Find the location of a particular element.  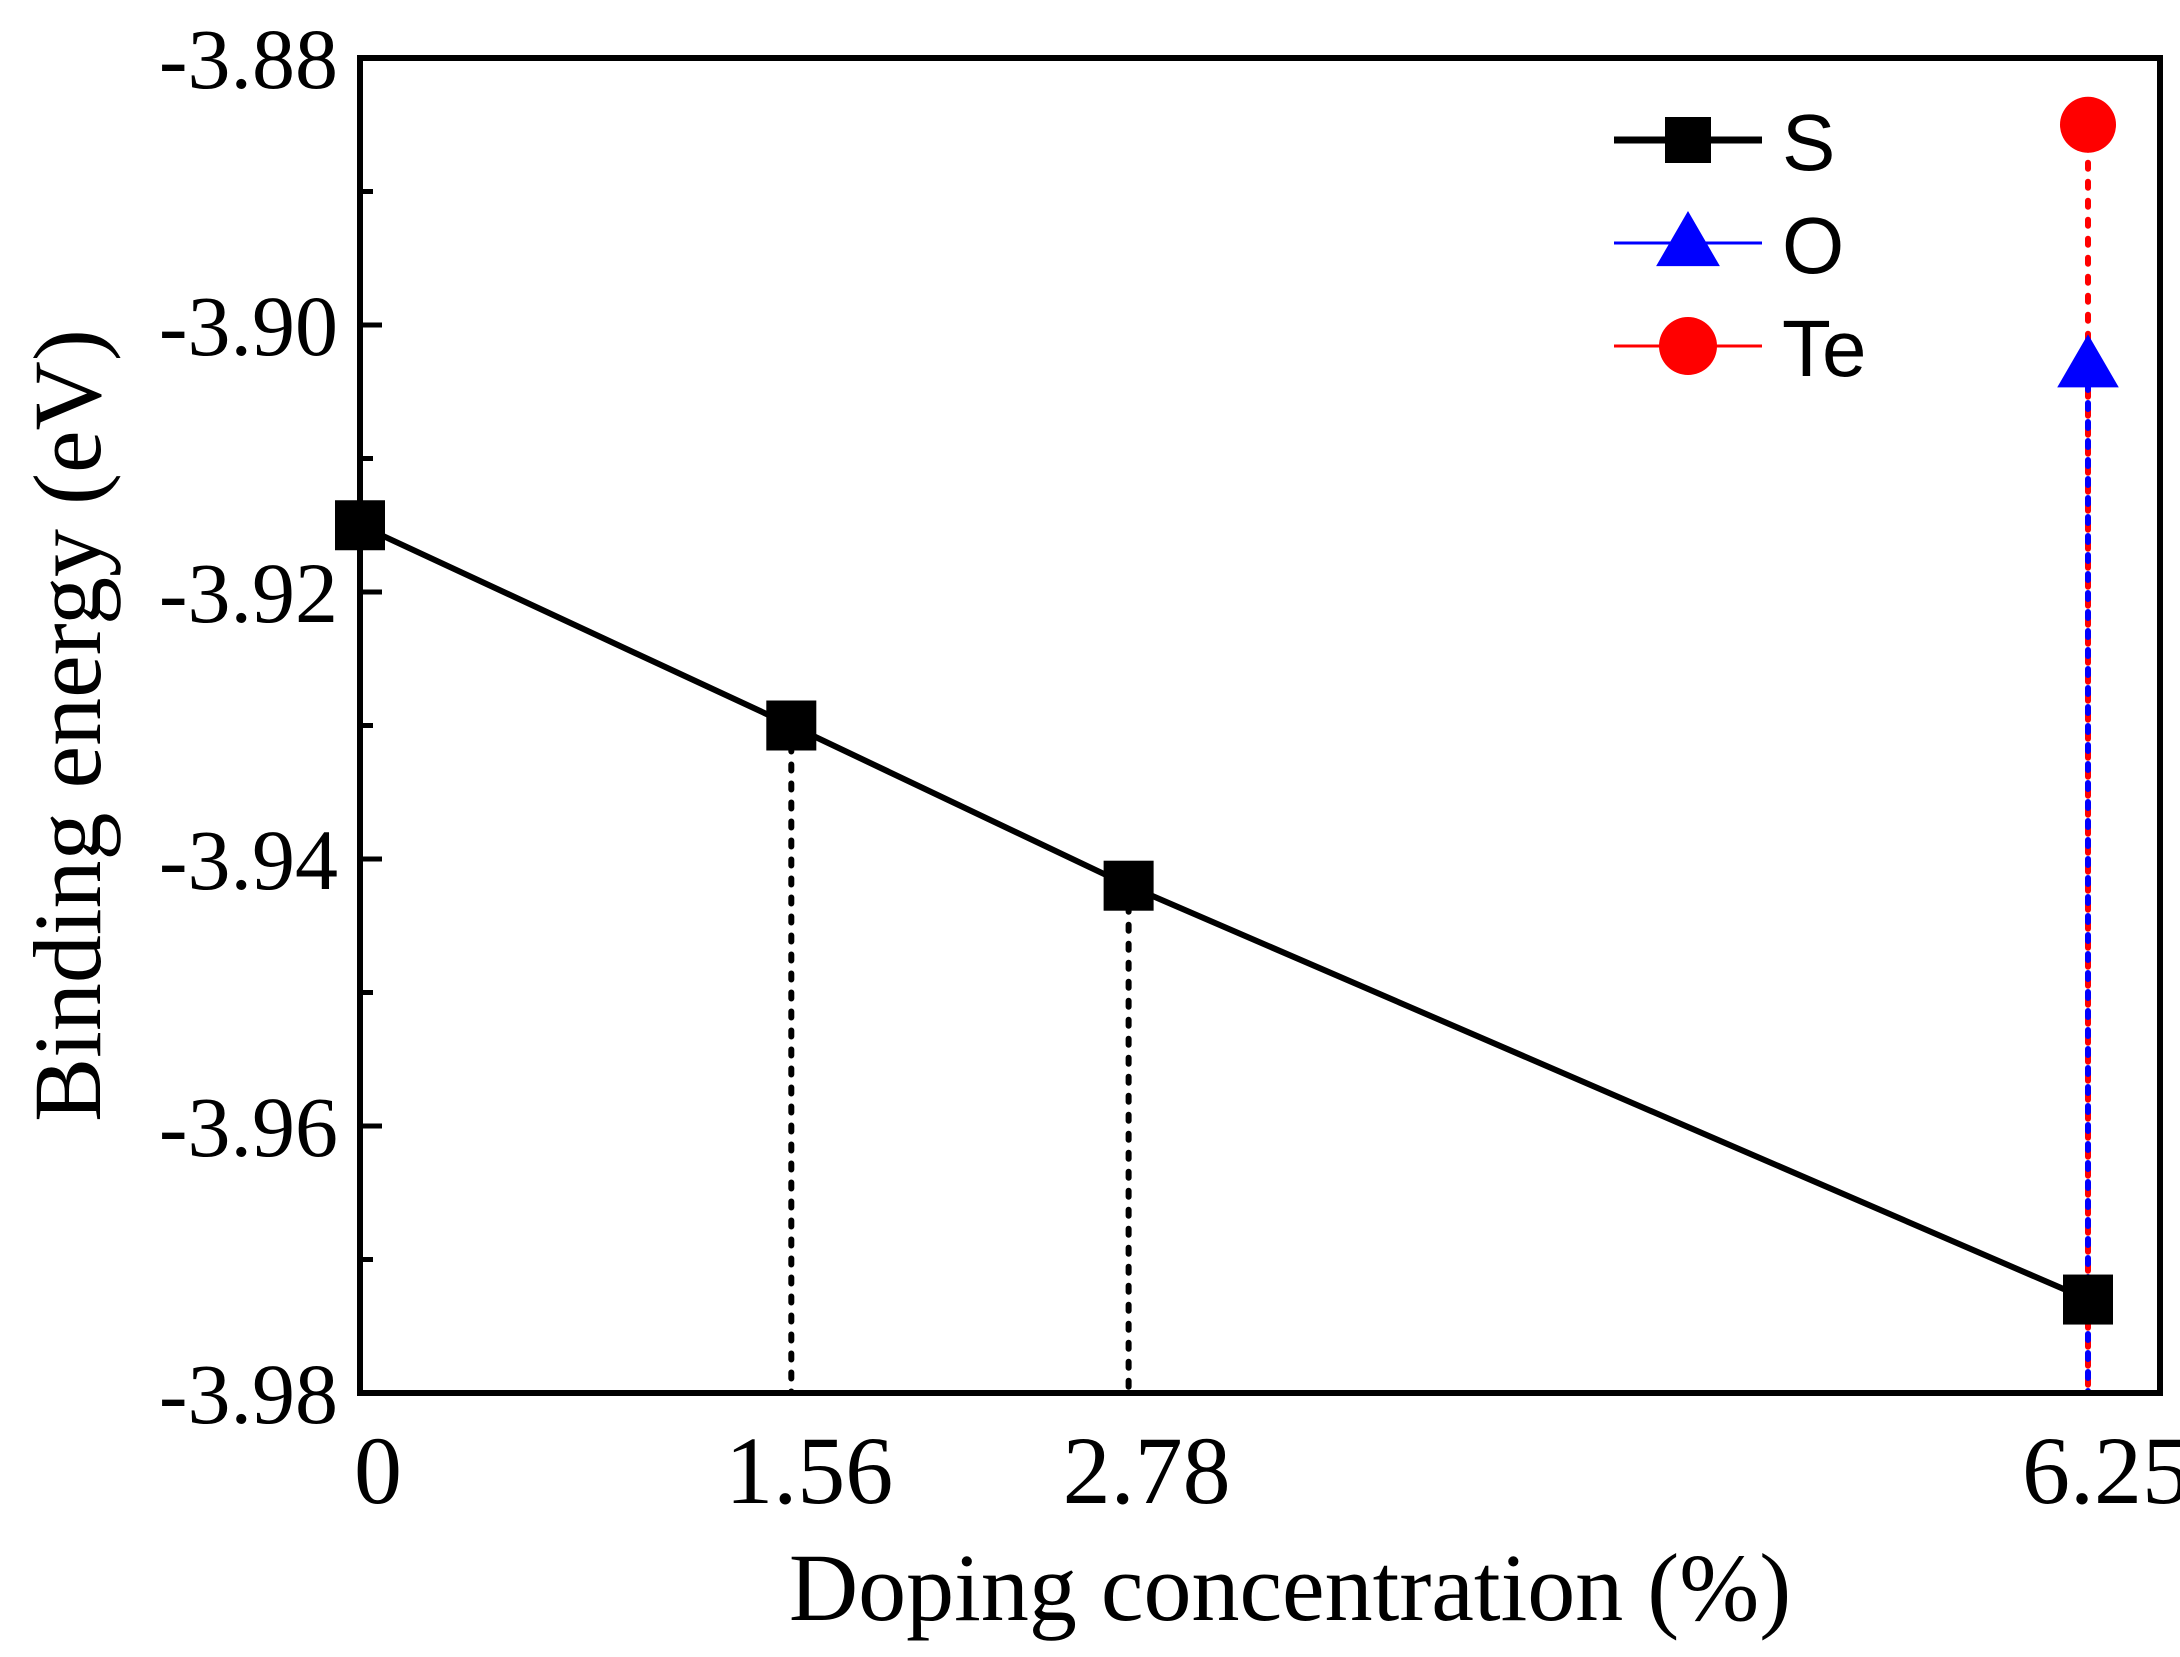

y-tick-label: -3.98 is located at coordinates (248, 1394).